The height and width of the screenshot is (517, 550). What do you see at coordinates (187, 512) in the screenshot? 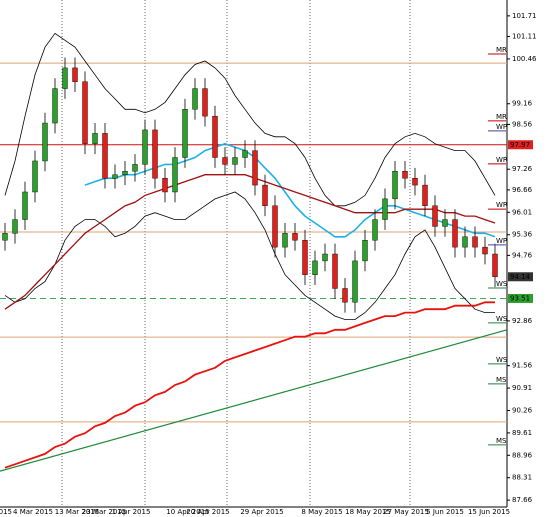
I see `x-tick-label: 10 Apr 2015` at bounding box center [187, 512].